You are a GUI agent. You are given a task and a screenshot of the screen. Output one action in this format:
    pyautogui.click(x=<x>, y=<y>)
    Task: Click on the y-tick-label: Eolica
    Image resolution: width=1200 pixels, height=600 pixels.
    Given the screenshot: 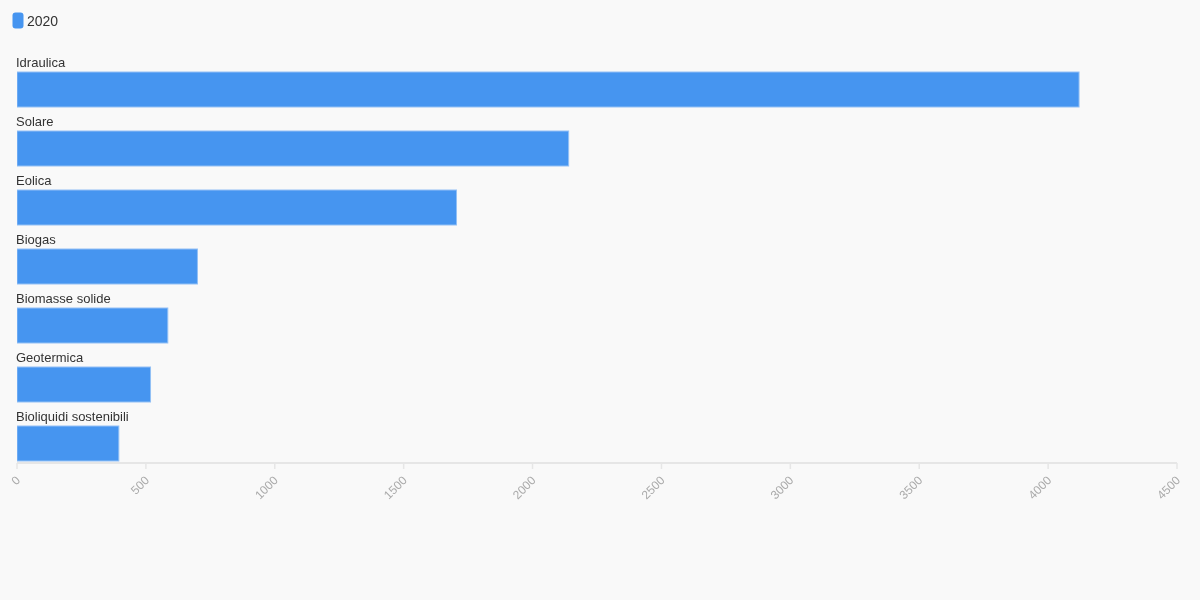 What is the action you would take?
    pyautogui.click(x=34, y=180)
    